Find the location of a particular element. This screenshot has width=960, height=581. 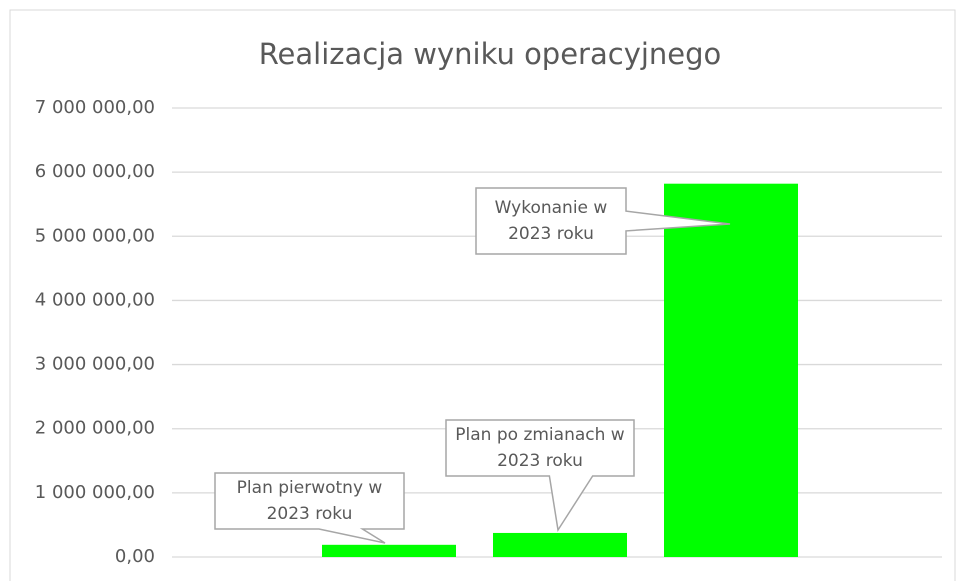

category-label: Wykonanie w 2023 roku is located at coordinates (551, 221).